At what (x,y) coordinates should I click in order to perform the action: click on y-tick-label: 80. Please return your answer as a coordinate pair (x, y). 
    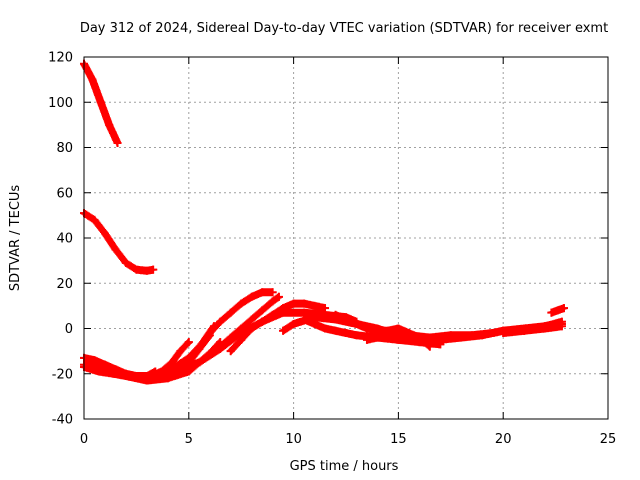
    Looking at the image, I should click on (64, 148).